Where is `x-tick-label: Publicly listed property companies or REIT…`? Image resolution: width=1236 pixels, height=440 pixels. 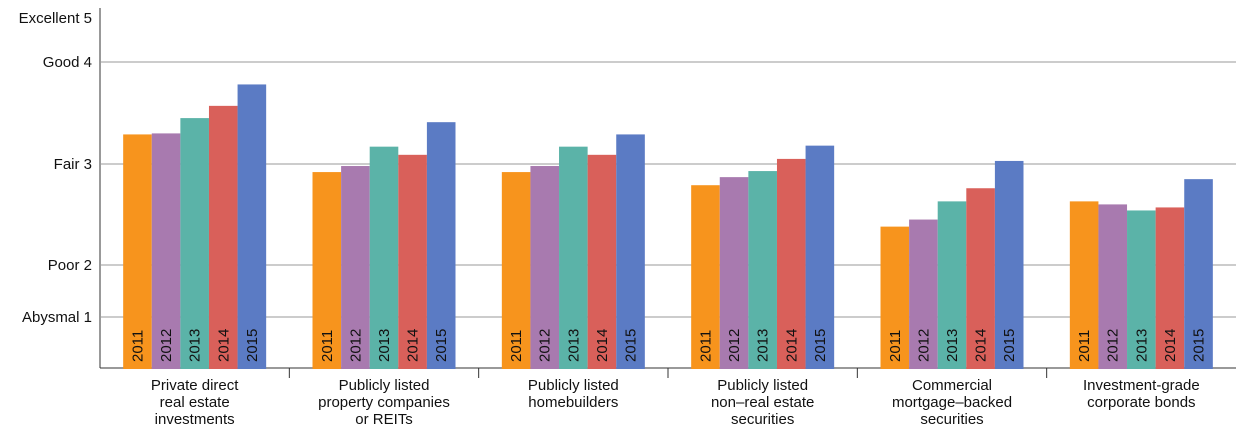
x-tick-label: Publicly listed property companies or REIT… is located at coordinates (384, 402).